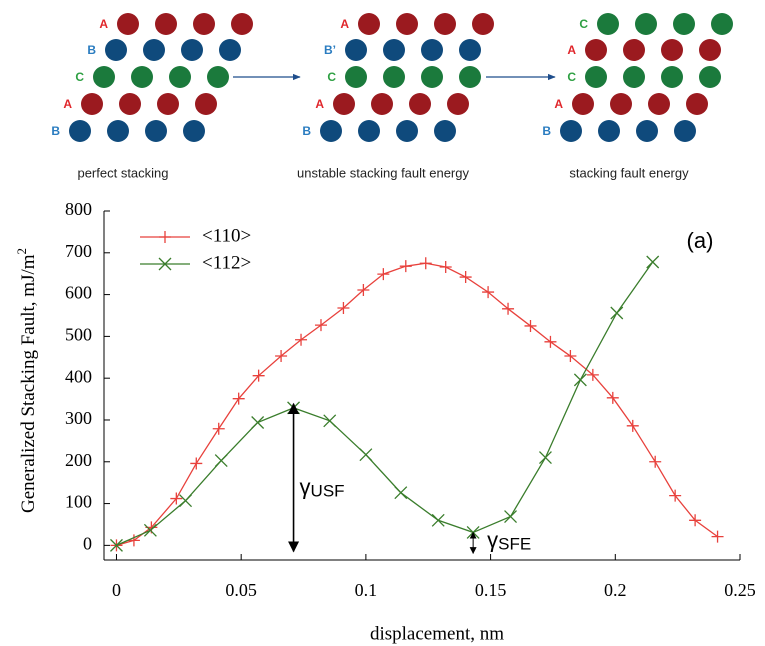 This screenshot has height=646, width=765. What do you see at coordinates (78, 293) in the screenshot?
I see `y-tick-label: 600` at bounding box center [78, 293].